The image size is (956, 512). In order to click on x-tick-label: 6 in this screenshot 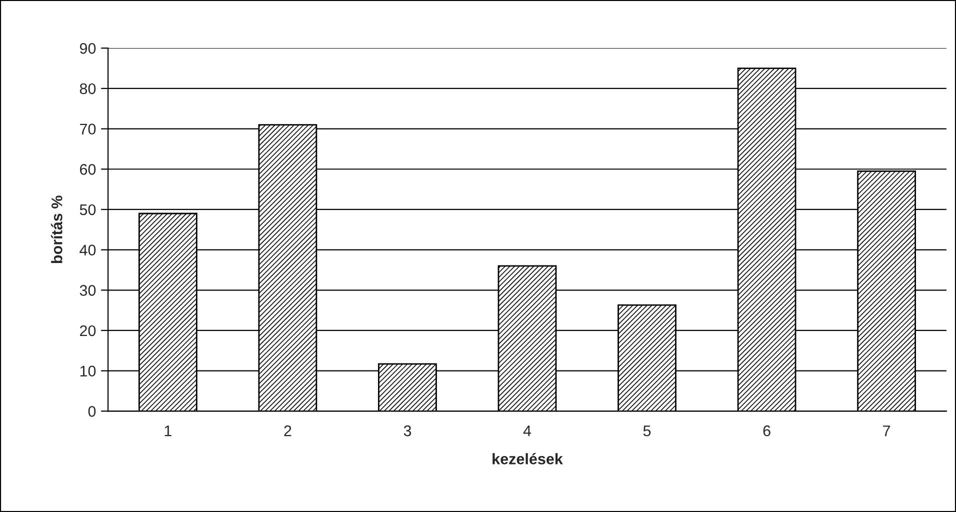, I will do `click(766, 430)`.